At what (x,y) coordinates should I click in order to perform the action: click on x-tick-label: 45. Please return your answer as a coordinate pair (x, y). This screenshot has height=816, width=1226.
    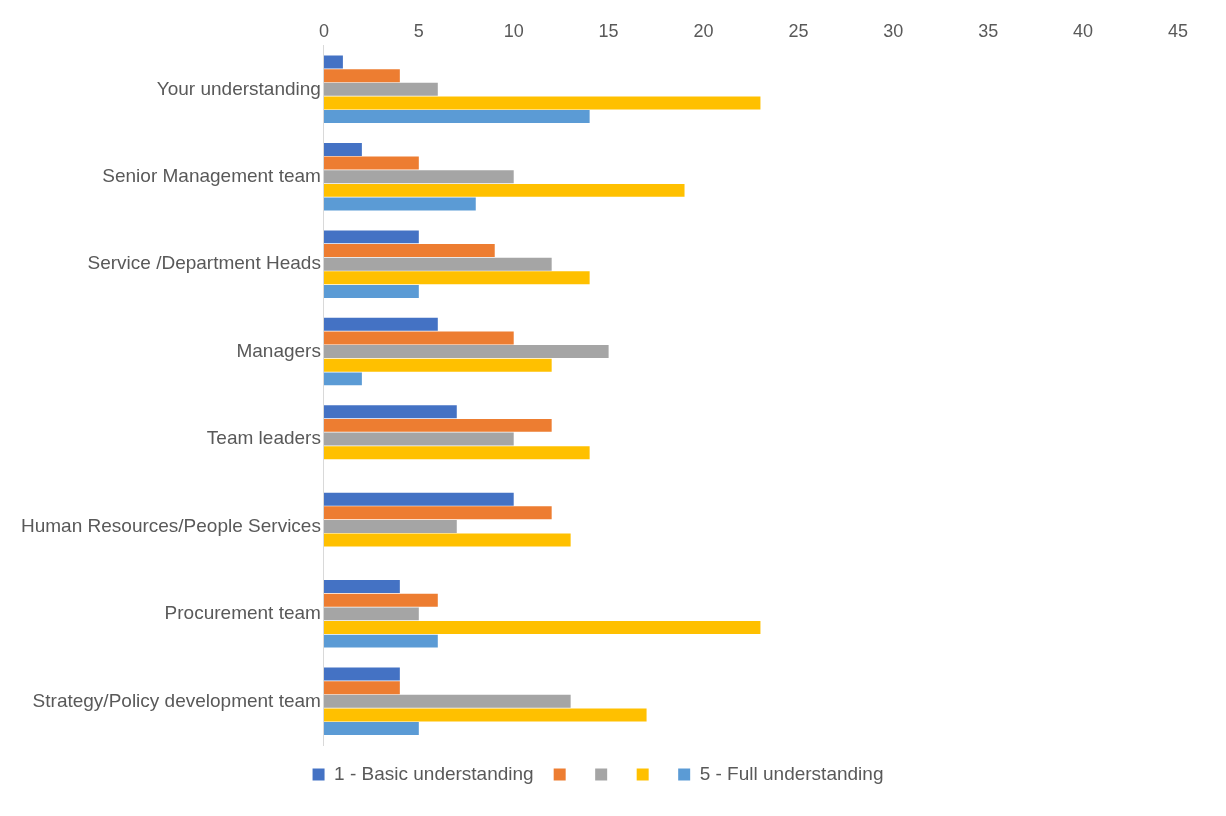
    Looking at the image, I should click on (1178, 30).